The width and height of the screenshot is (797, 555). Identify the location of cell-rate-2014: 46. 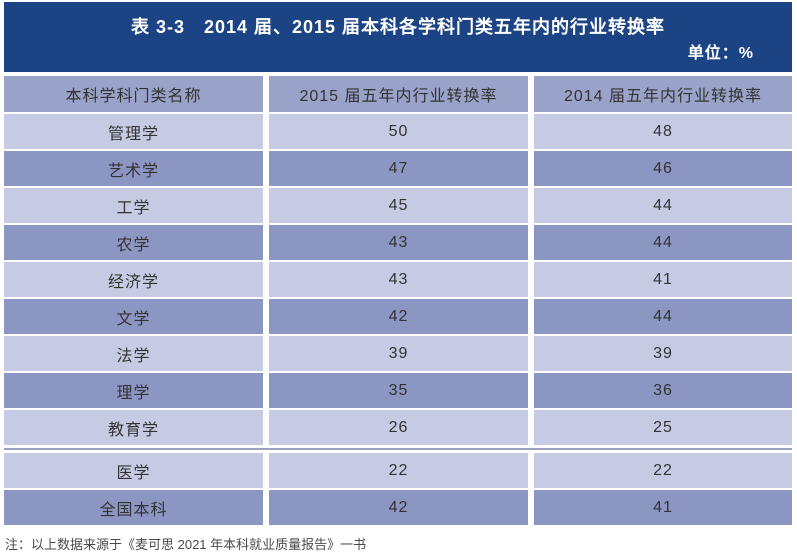
(663, 168).